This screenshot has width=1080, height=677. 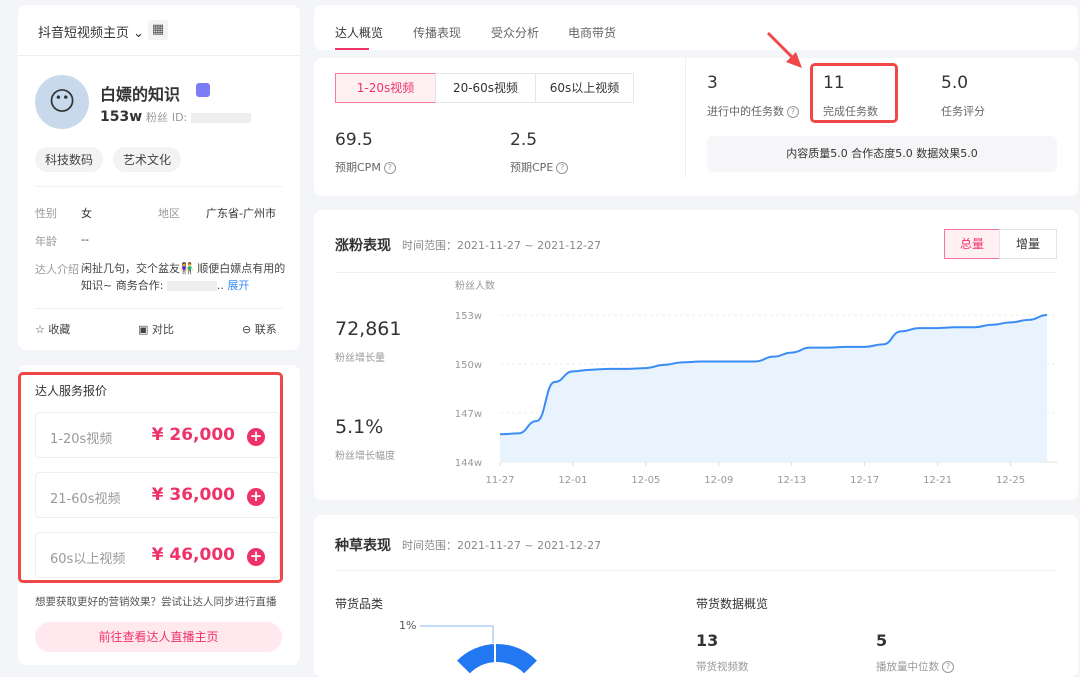 What do you see at coordinates (69, 159) in the screenshot?
I see `tag: 科技数码` at bounding box center [69, 159].